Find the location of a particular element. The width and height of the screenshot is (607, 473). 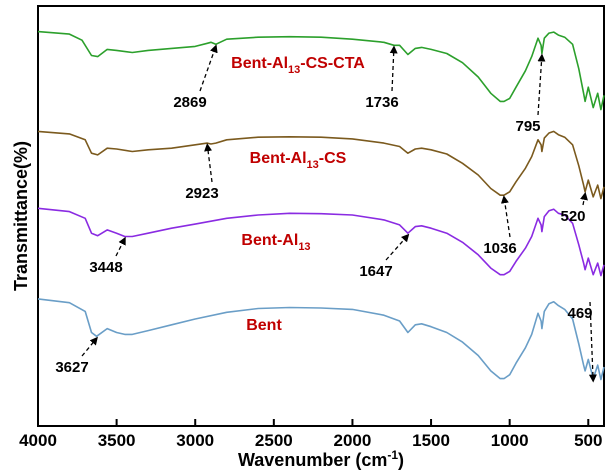

series-label: Bent is located at coordinates (264, 325).